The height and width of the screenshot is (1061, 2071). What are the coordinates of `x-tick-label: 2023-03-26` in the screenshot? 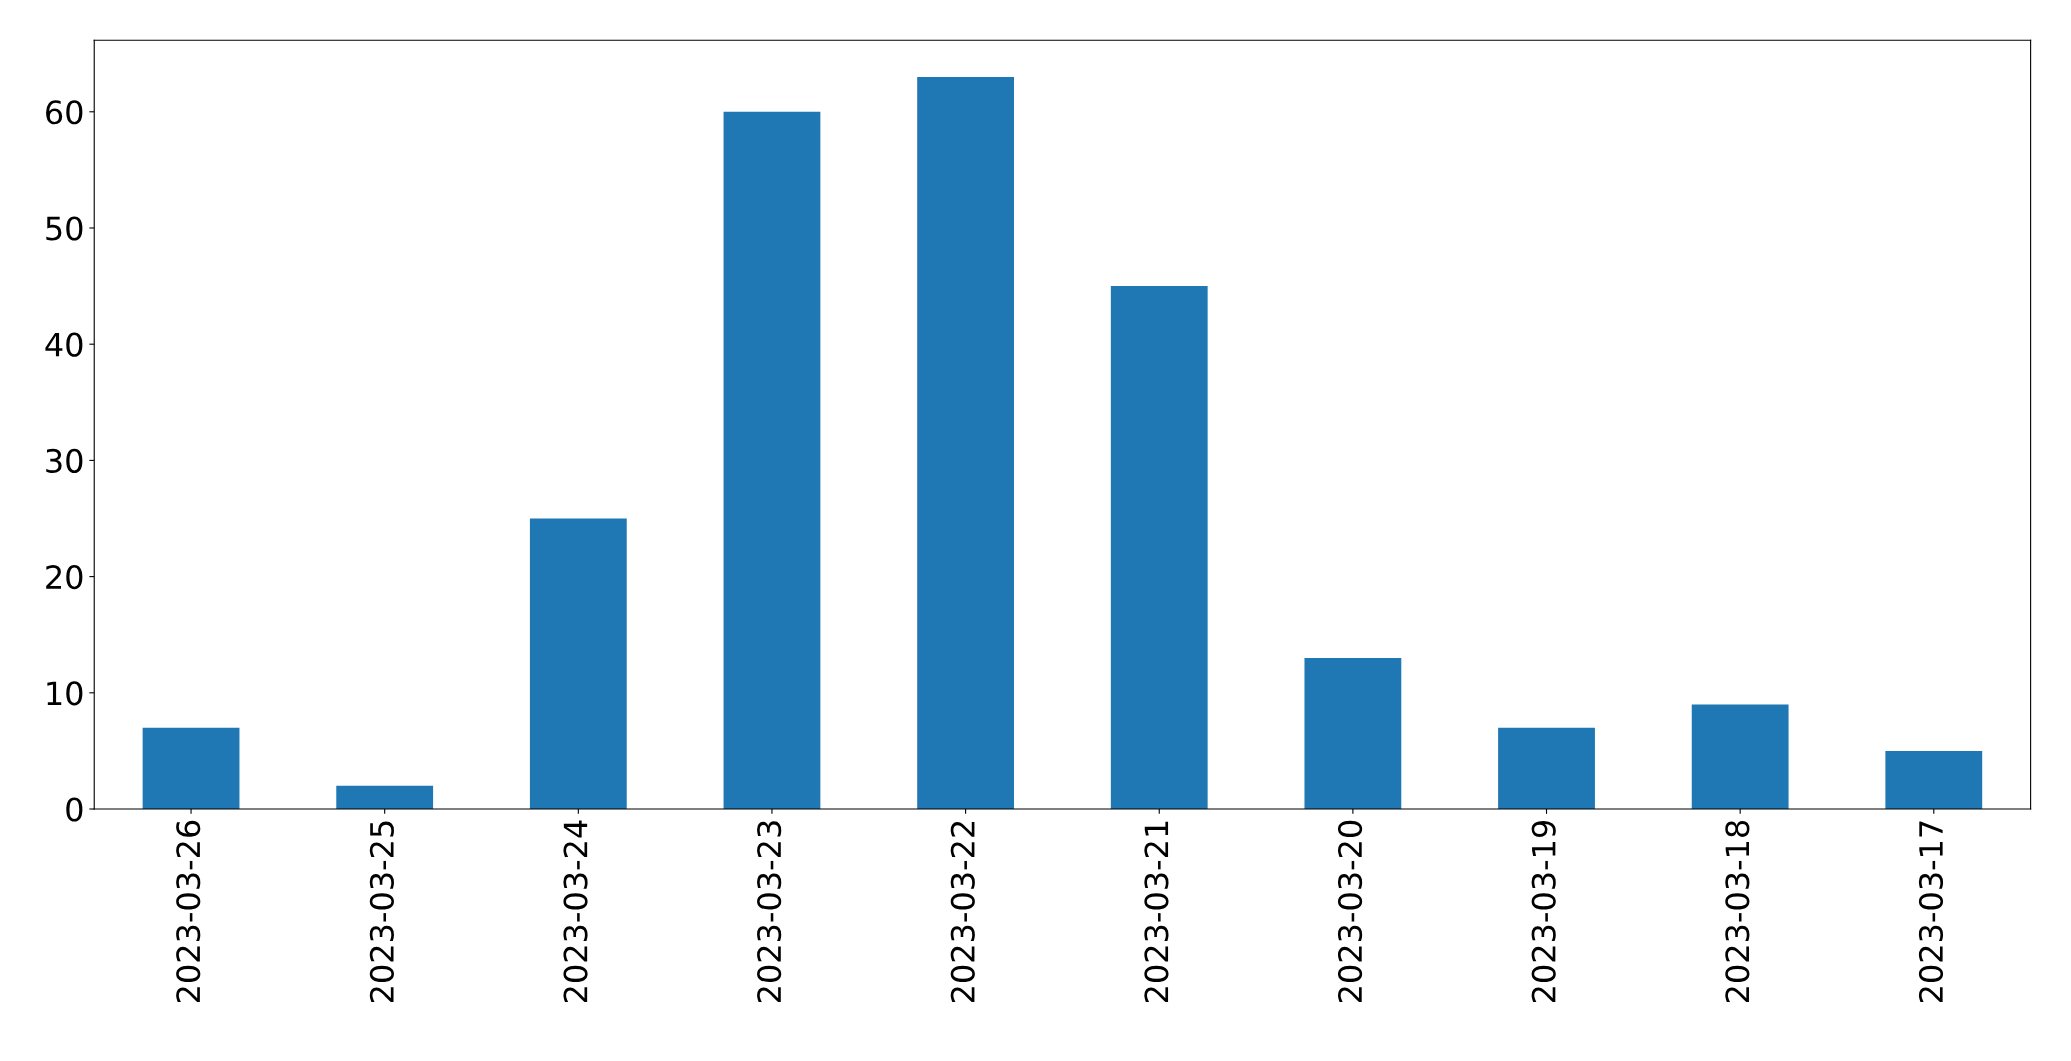 It's located at (188, 911).